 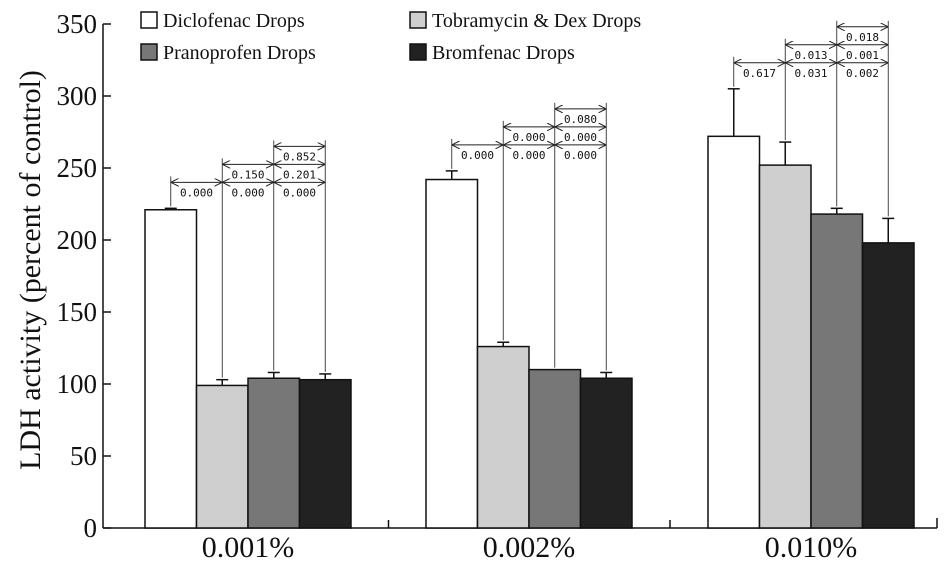 I want to click on p-value-label: 0.018, so click(x=862, y=37).